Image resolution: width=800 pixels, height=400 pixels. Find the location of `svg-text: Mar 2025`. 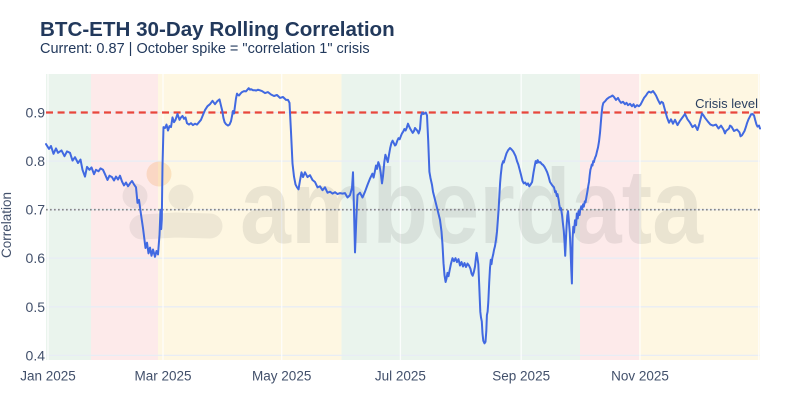

svg-text: Mar 2025 is located at coordinates (162, 376).